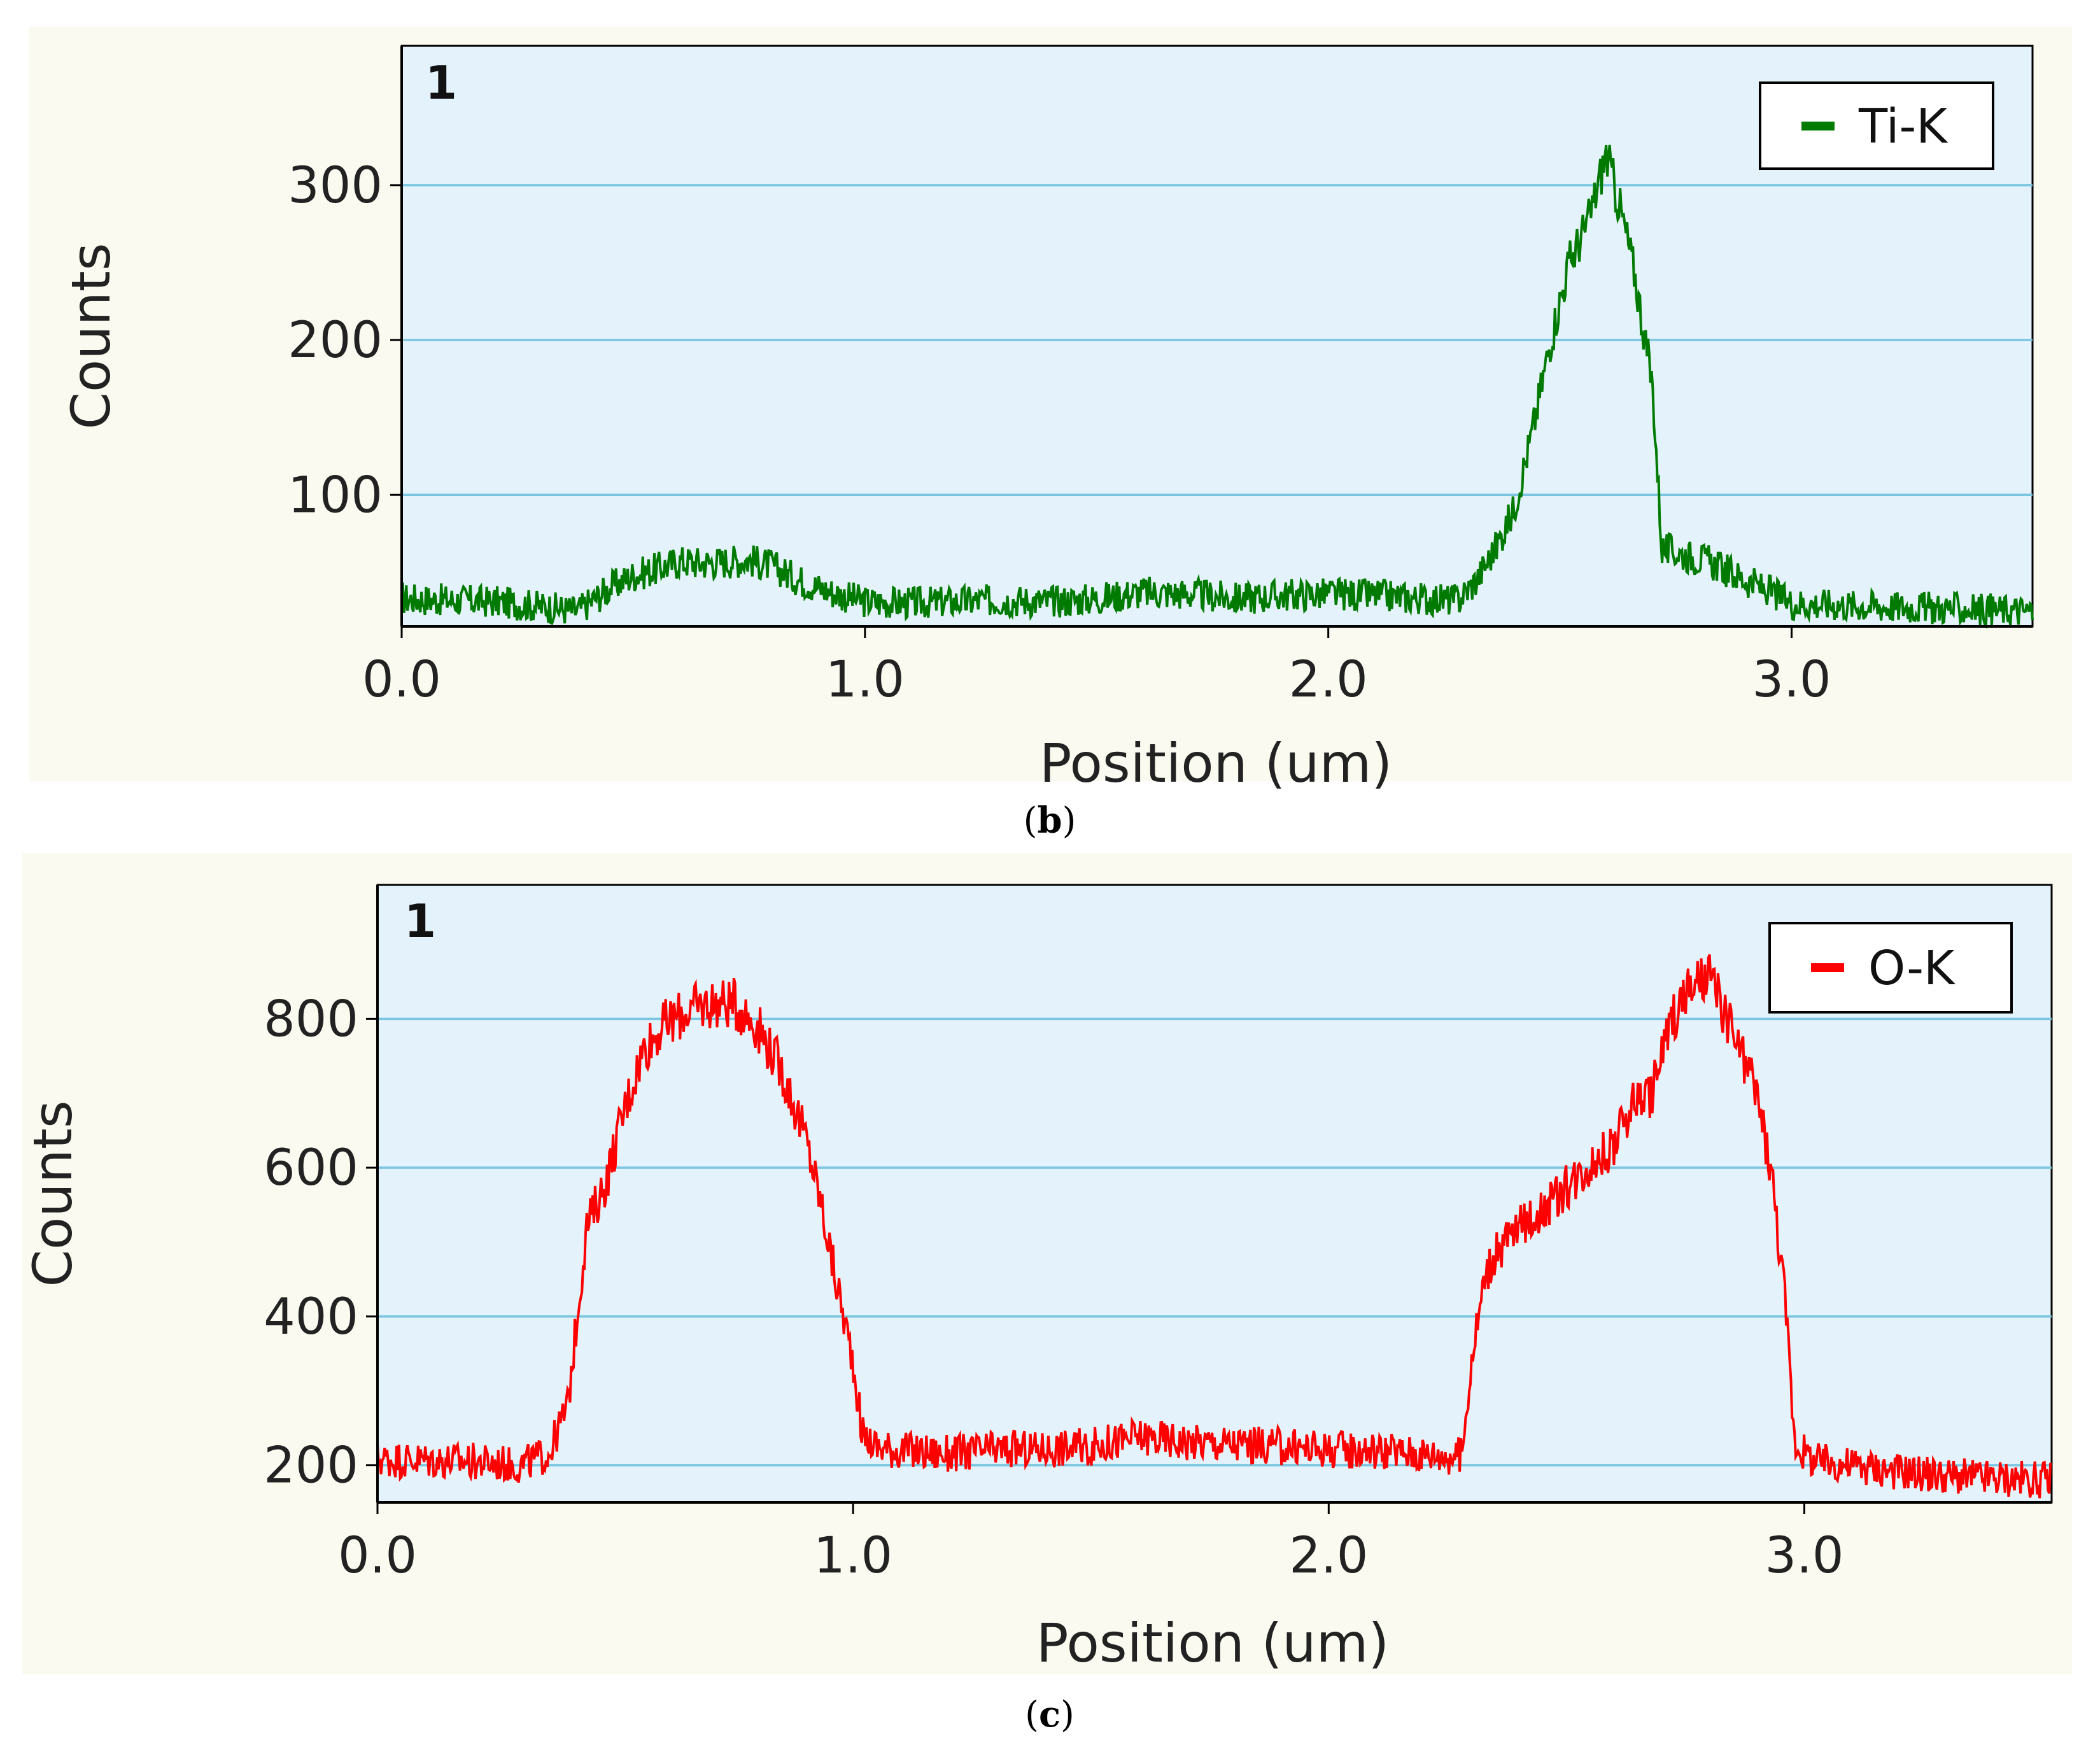 The height and width of the screenshot is (1738, 2100). Describe the element at coordinates (1328, 1556) in the screenshot. I see `x-tick-label-c-2: 2.0` at that location.